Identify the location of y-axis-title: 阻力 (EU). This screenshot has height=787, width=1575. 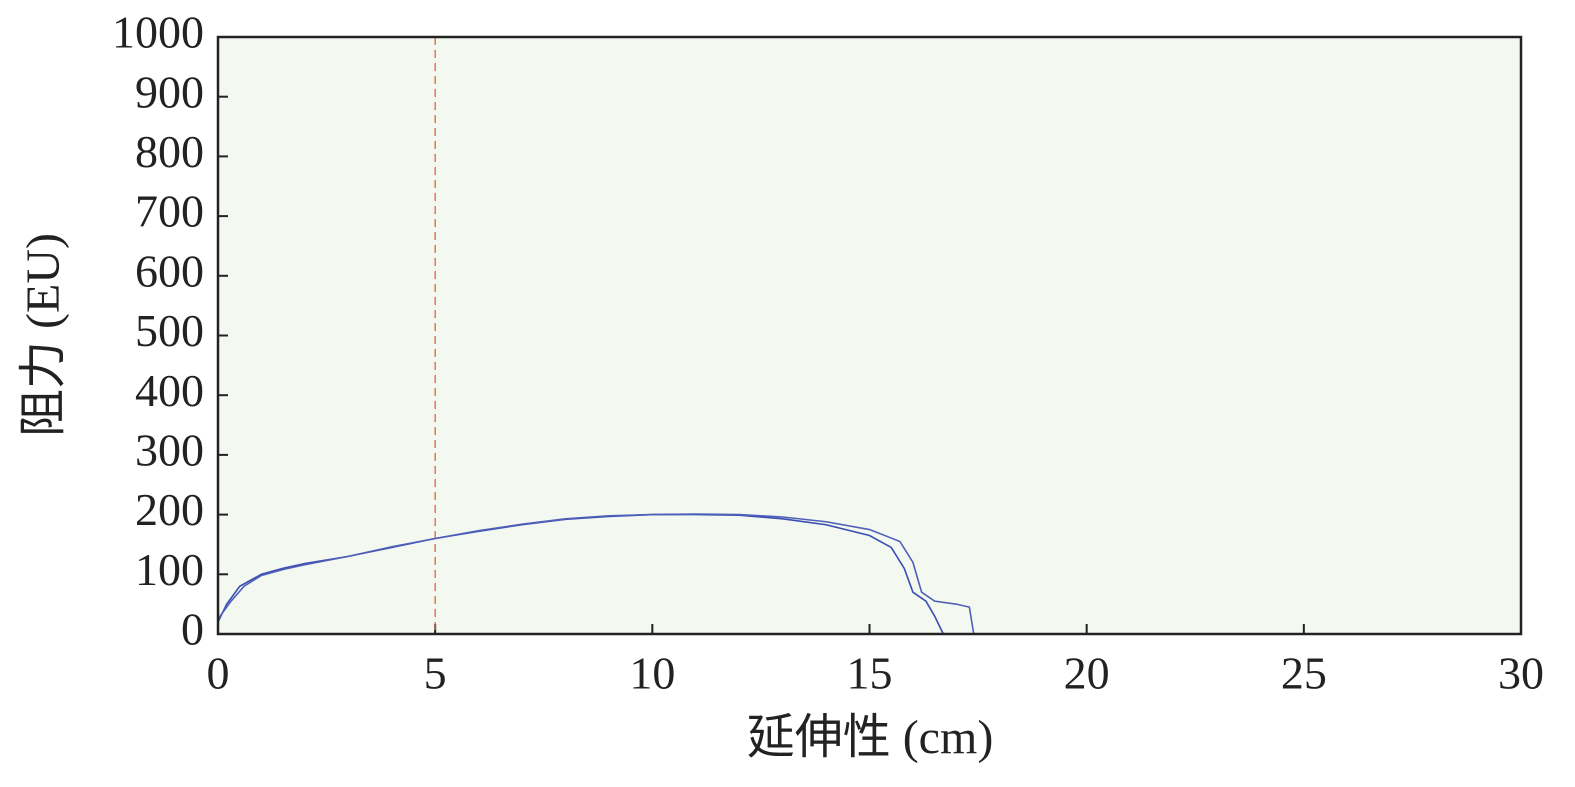
(43, 335).